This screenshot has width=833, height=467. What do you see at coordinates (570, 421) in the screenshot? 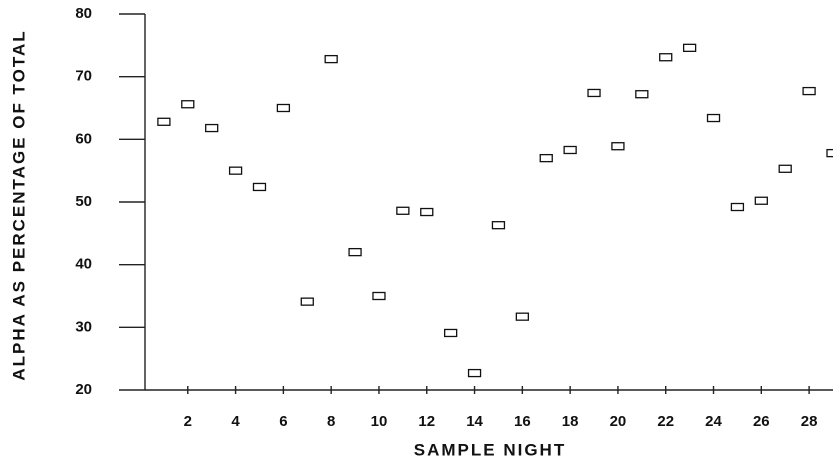
I see `x-tick-label: 18` at bounding box center [570, 421].